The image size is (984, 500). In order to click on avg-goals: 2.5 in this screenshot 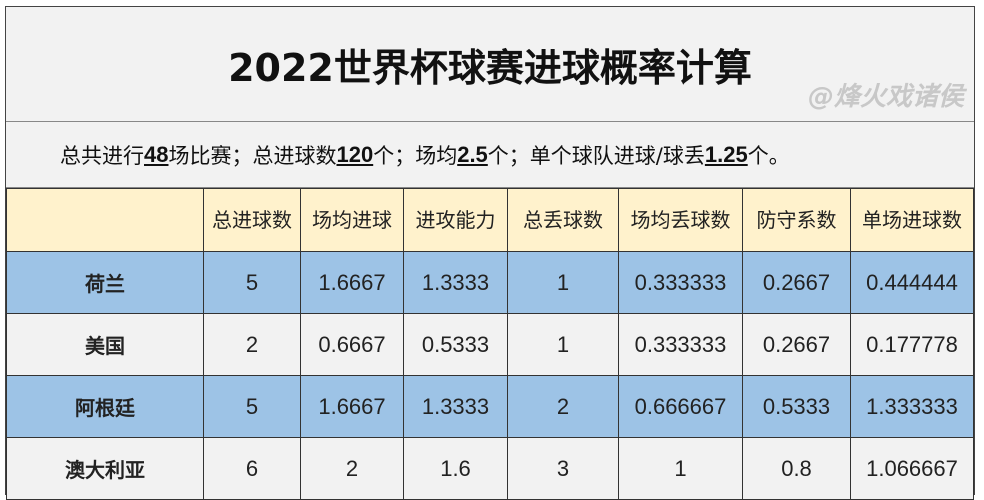, I will do `click(472, 154)`.